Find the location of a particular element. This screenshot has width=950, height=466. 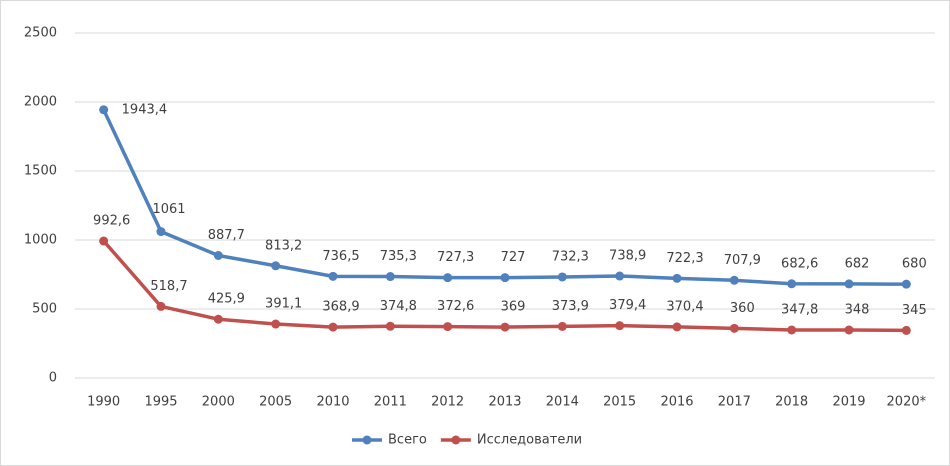

x-tick-label: 2019 is located at coordinates (848, 402).